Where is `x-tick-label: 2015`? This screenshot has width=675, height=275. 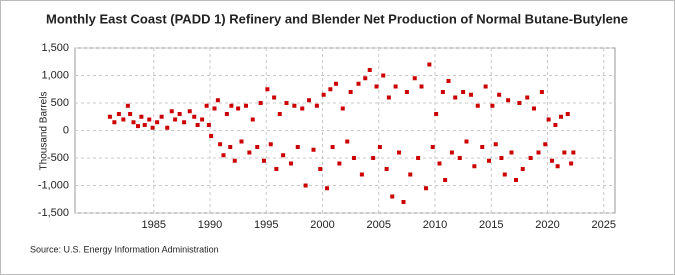
x-tick-label: 2015 is located at coordinates (491, 225).